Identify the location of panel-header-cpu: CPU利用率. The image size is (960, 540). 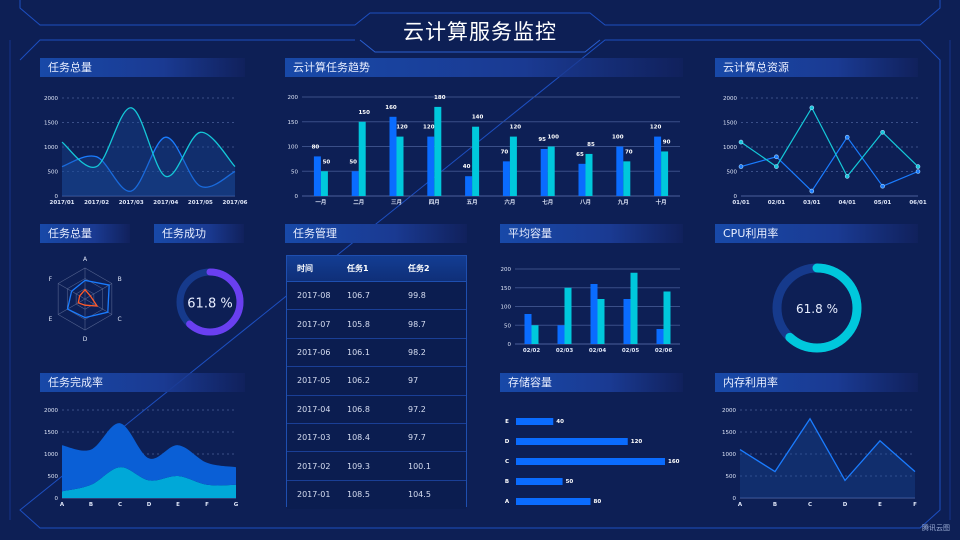
(816, 233).